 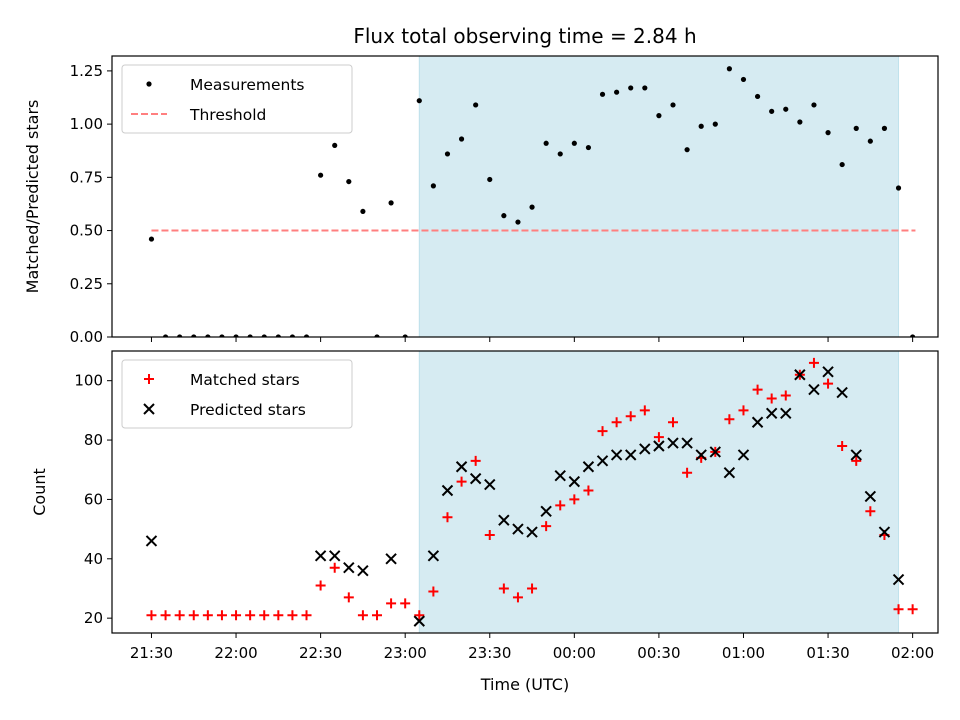 What do you see at coordinates (88, 381) in the screenshot?
I see `y-tick-label: 100` at bounding box center [88, 381].